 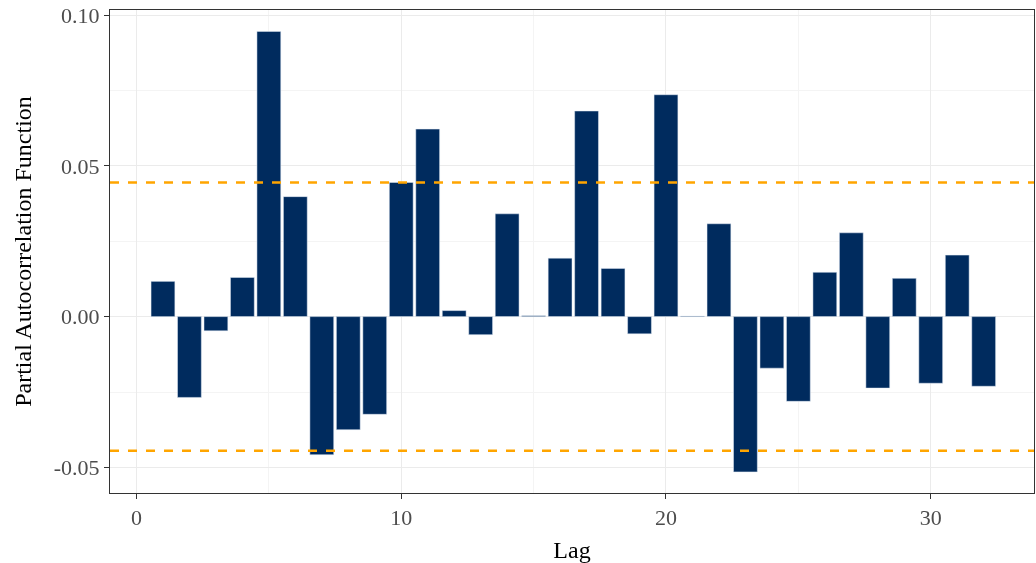 I want to click on y-tick-label: 0.00, so click(x=80, y=317).